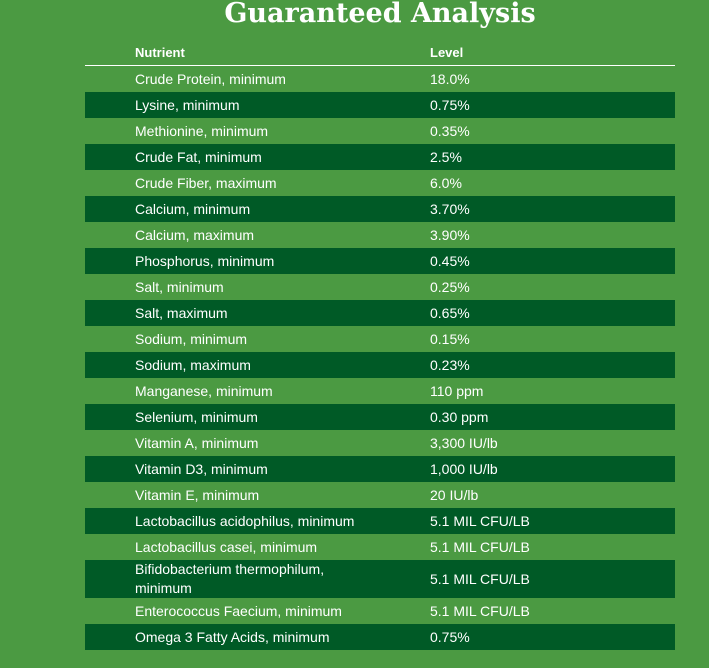 Image resolution: width=709 pixels, height=668 pixels. Describe the element at coordinates (196, 416) in the screenshot. I see `nutrient-cell: Selenium, minimum` at that location.